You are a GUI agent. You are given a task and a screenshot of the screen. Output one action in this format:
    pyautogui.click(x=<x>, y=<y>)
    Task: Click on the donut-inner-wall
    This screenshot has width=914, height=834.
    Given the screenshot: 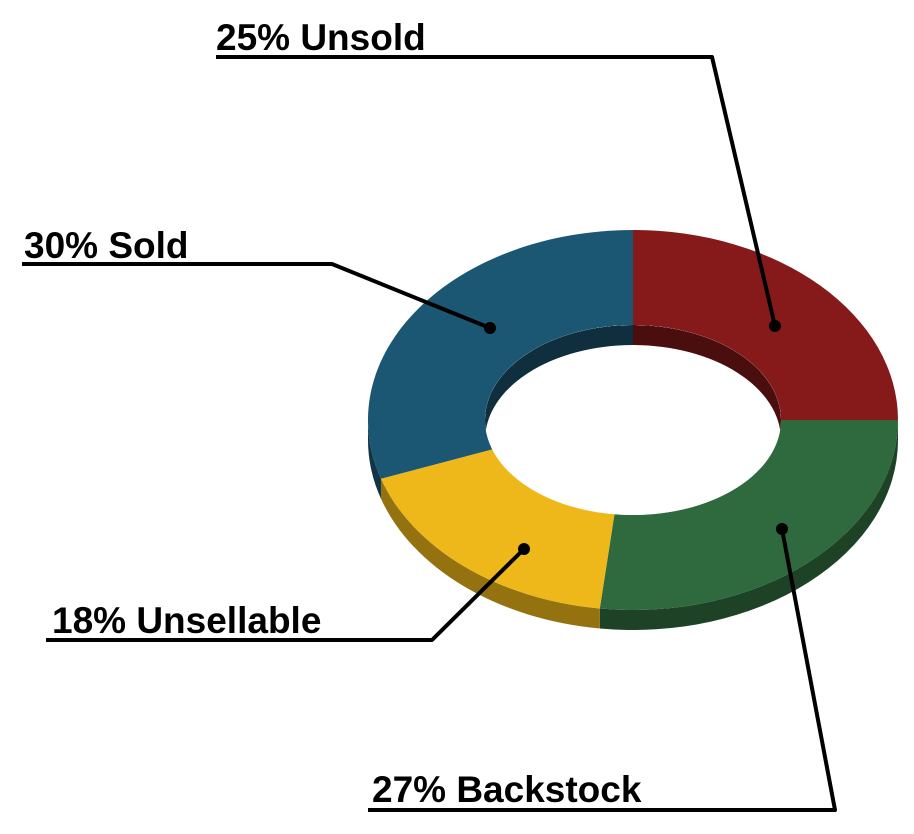 What is the action you would take?
    pyautogui.click(x=633, y=420)
    